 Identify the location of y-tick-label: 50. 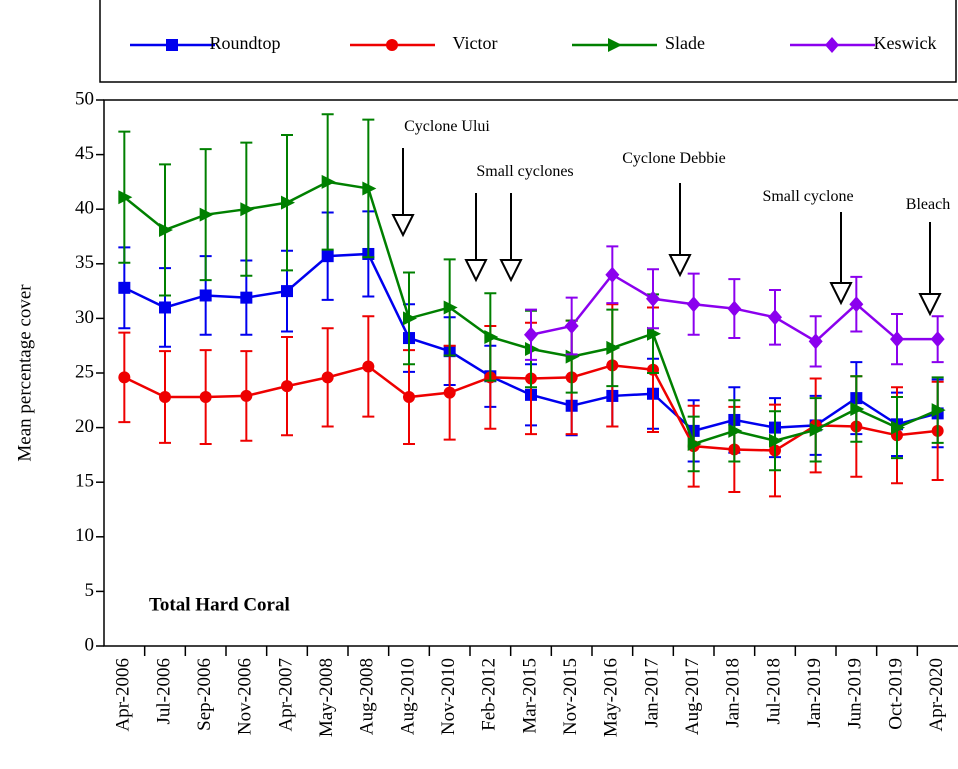
(84, 98).